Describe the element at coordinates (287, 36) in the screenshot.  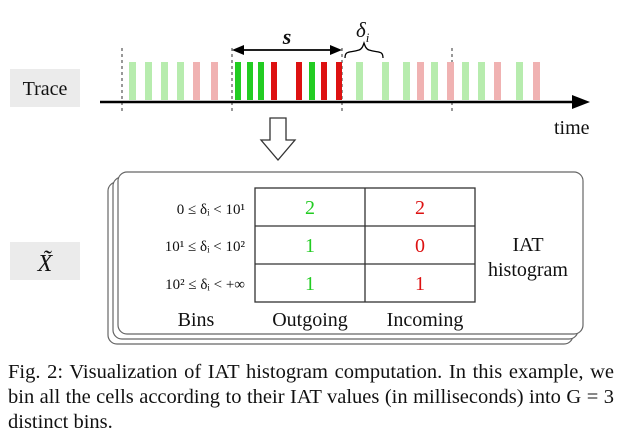
I see `burst-label: s` at that location.